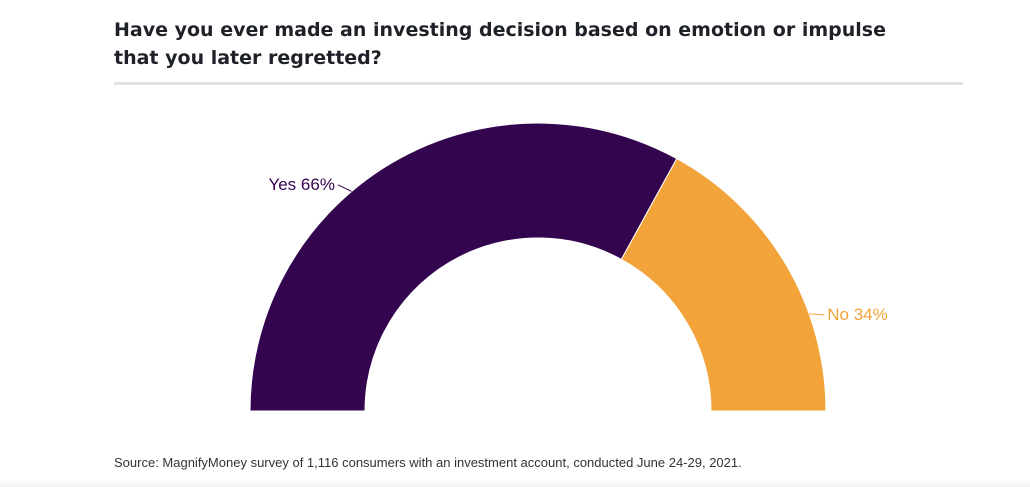 The image size is (1030, 487). Describe the element at coordinates (817, 314) in the screenshot. I see `leader-line-no` at that location.